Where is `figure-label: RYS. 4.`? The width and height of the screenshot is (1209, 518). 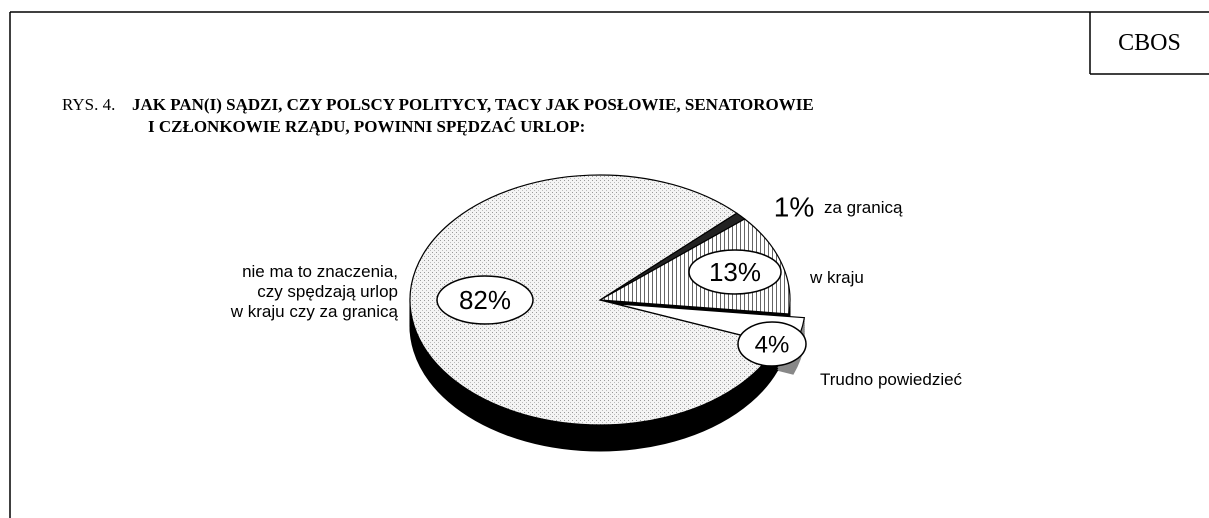
figure-label: RYS. 4. is located at coordinates (89, 104).